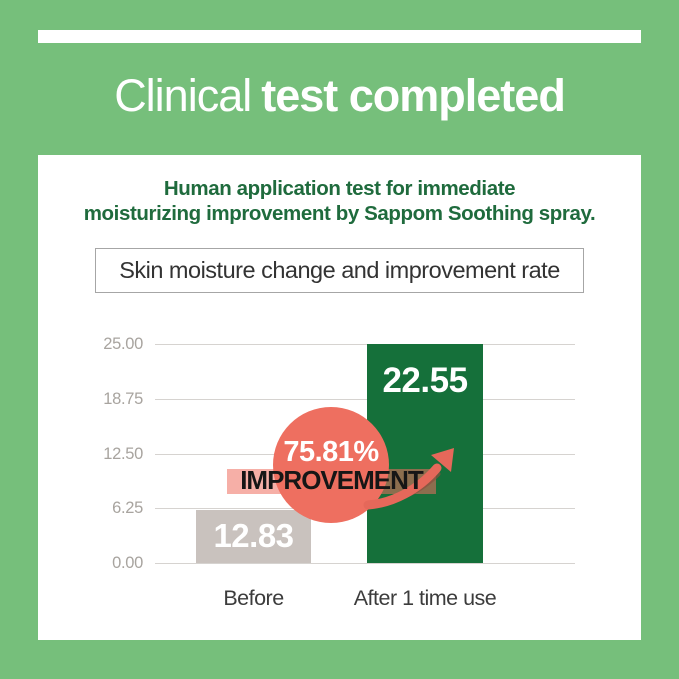 This screenshot has height=679, width=679. I want to click on page-title-bold: test completed, so click(413, 95).